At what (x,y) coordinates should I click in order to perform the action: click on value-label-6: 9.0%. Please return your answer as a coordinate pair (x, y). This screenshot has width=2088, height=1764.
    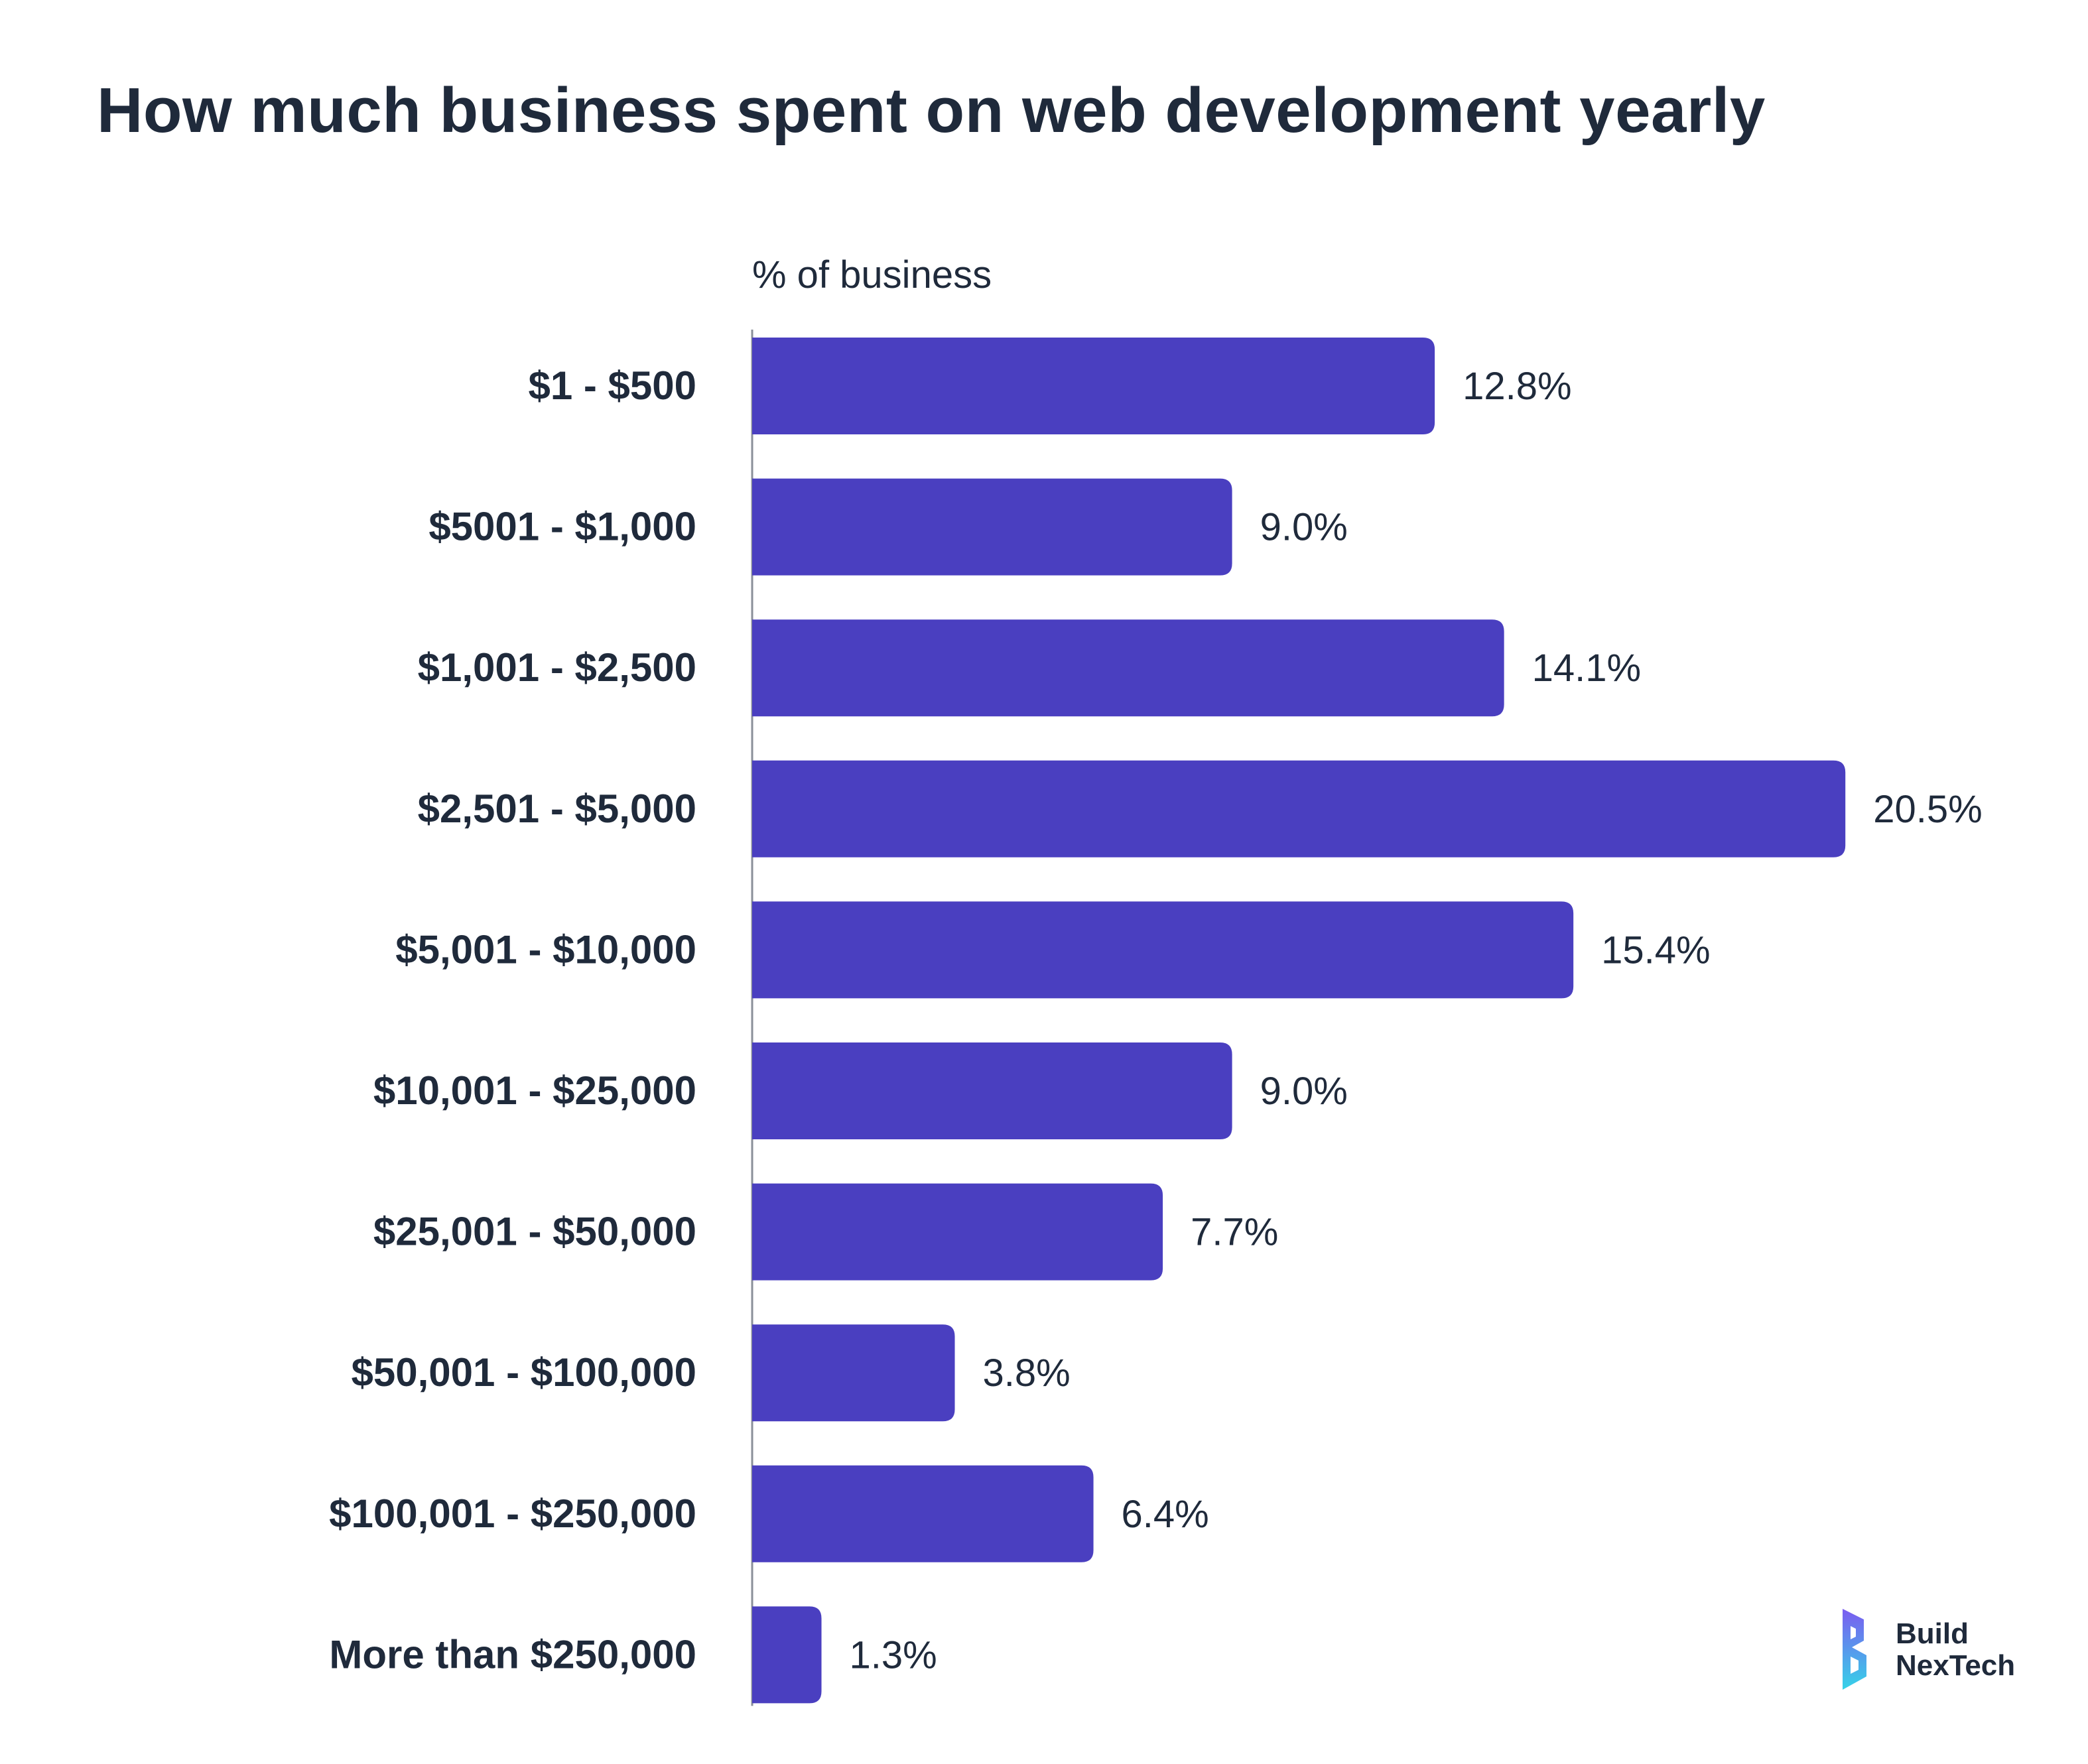
    Looking at the image, I should click on (1304, 1091).